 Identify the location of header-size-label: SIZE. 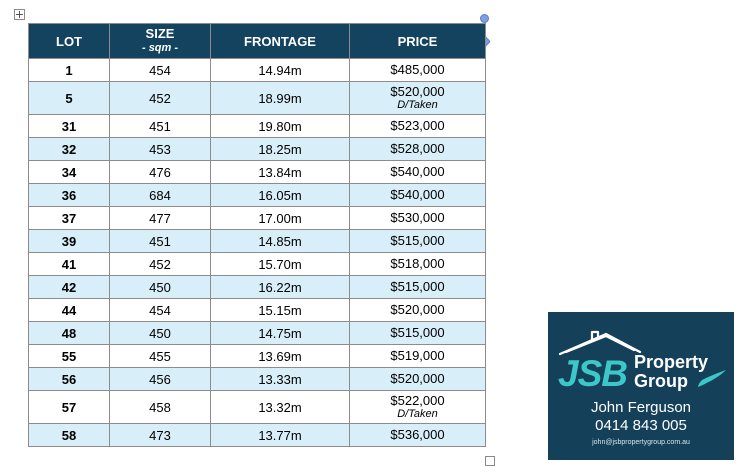
(160, 33).